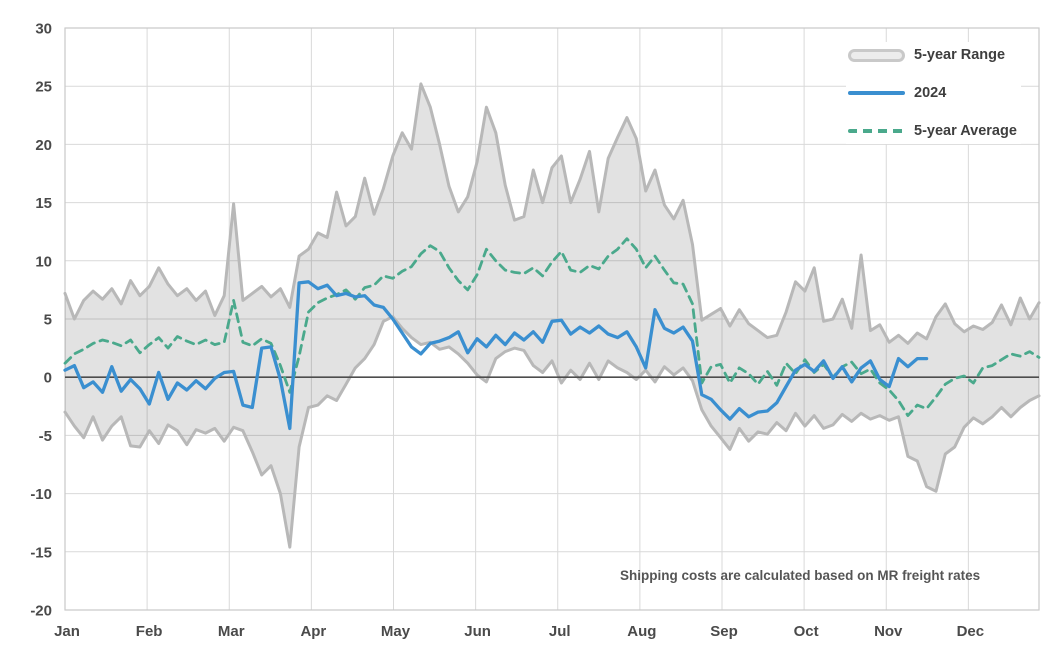  Describe the element at coordinates (43, 203) in the screenshot. I see `y-tick-label: 15` at that location.